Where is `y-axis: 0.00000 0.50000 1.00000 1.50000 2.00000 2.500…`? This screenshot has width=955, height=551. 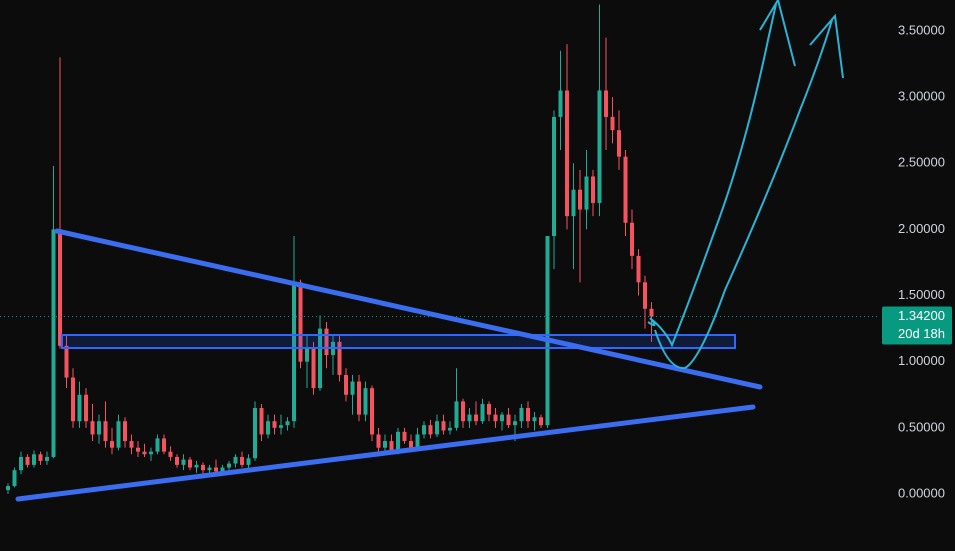 y-axis: 0.00000 0.50000 1.00000 1.50000 2.00000 2.500… is located at coordinates (917, 275).